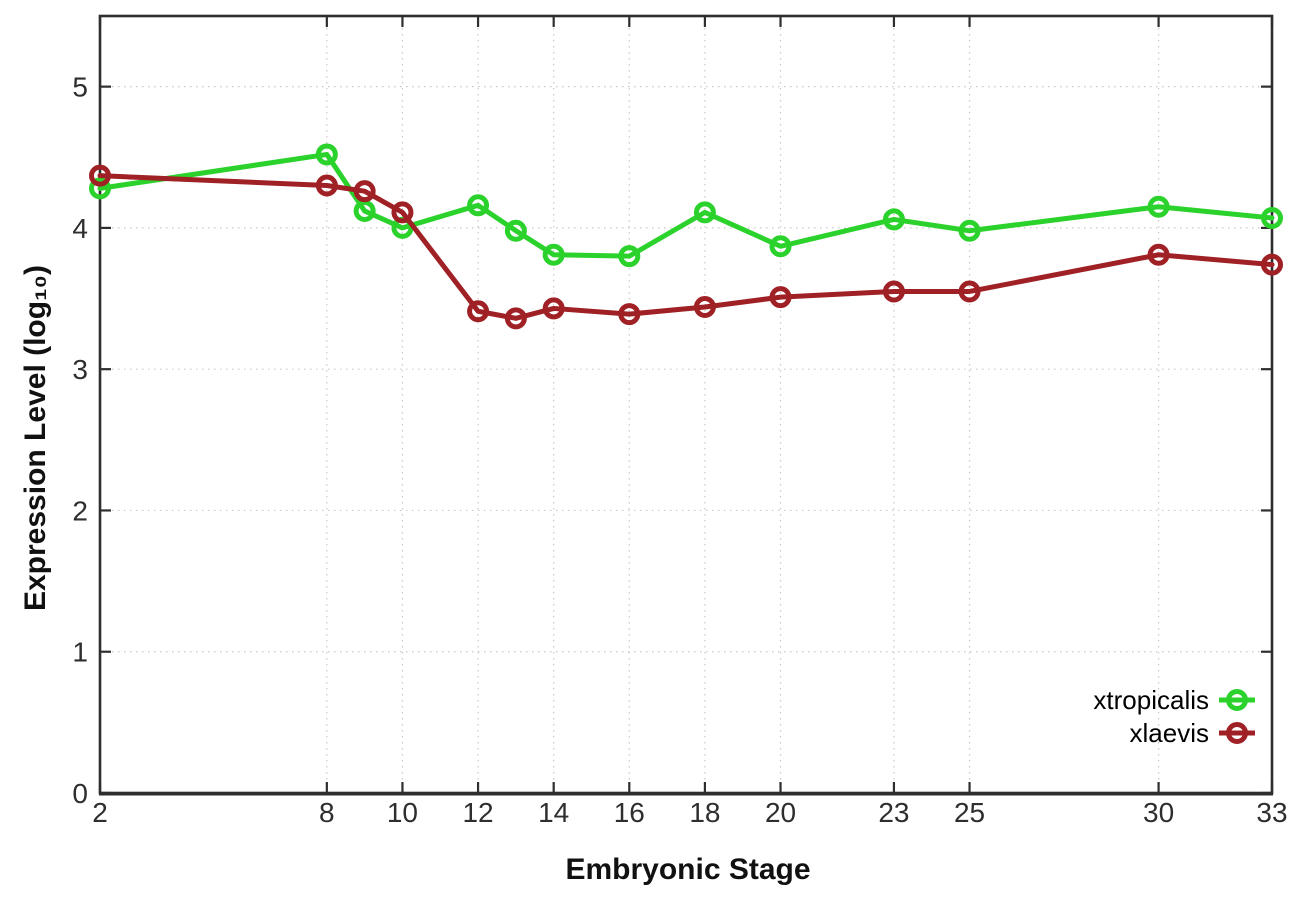 The image size is (1296, 907). I want to click on x-tick-label: 23, so click(893, 812).